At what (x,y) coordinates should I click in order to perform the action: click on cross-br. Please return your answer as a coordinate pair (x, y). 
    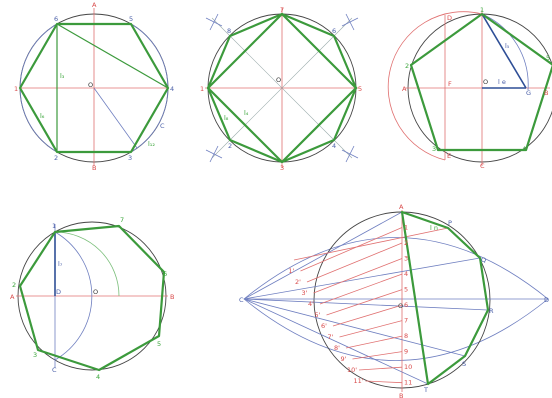
    Looking at the image, I should click on (350, 154).